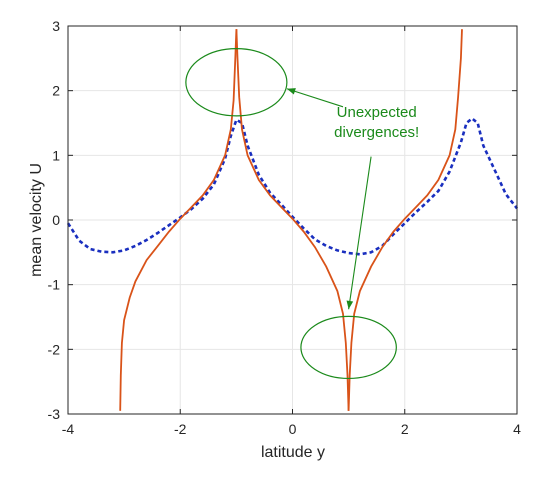 This screenshot has height=490, width=552. I want to click on x-tick-label: 2, so click(405, 429).